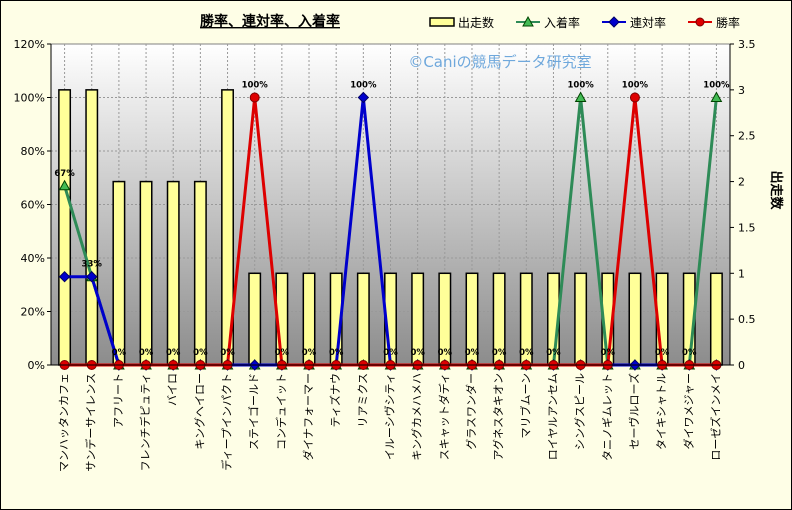  What do you see at coordinates (741, 90) in the screenshot?
I see `y2-tick-label: 3` at bounding box center [741, 90].